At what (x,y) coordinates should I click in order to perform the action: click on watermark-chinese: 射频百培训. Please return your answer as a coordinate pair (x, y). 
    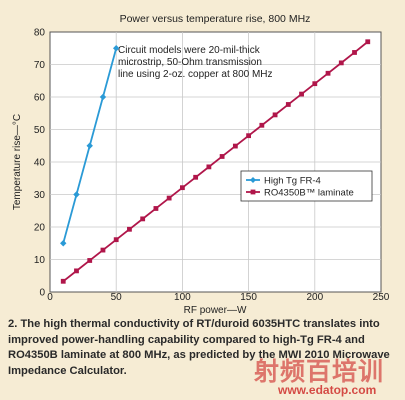
    Looking at the image, I should click on (319, 371).